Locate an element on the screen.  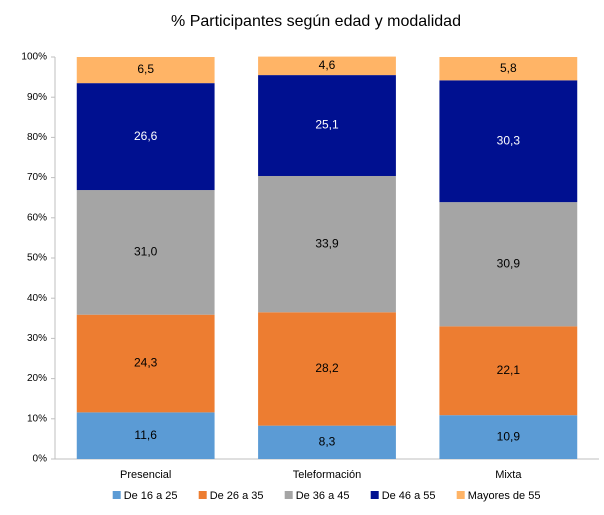
y-tick-label: 0% is located at coordinates (40, 459).